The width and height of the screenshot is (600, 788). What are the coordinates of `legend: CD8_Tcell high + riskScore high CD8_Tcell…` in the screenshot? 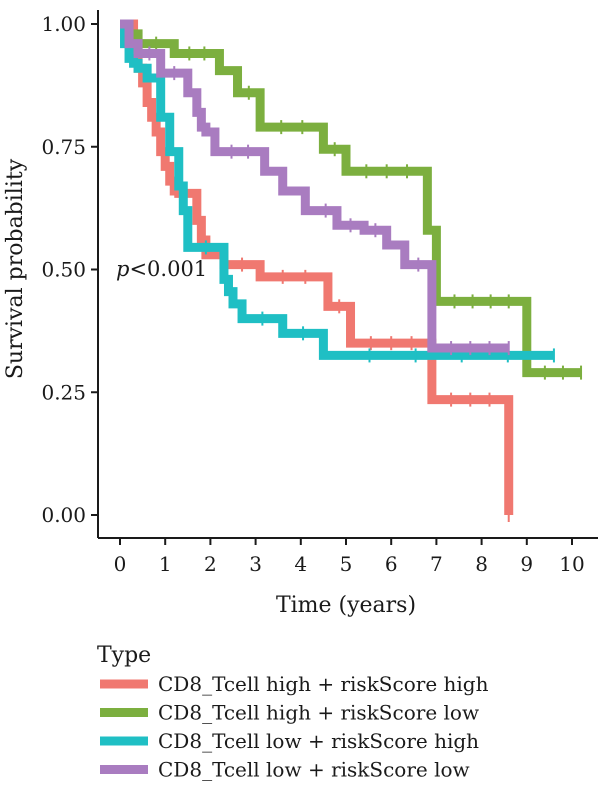 It's located at (294, 727).